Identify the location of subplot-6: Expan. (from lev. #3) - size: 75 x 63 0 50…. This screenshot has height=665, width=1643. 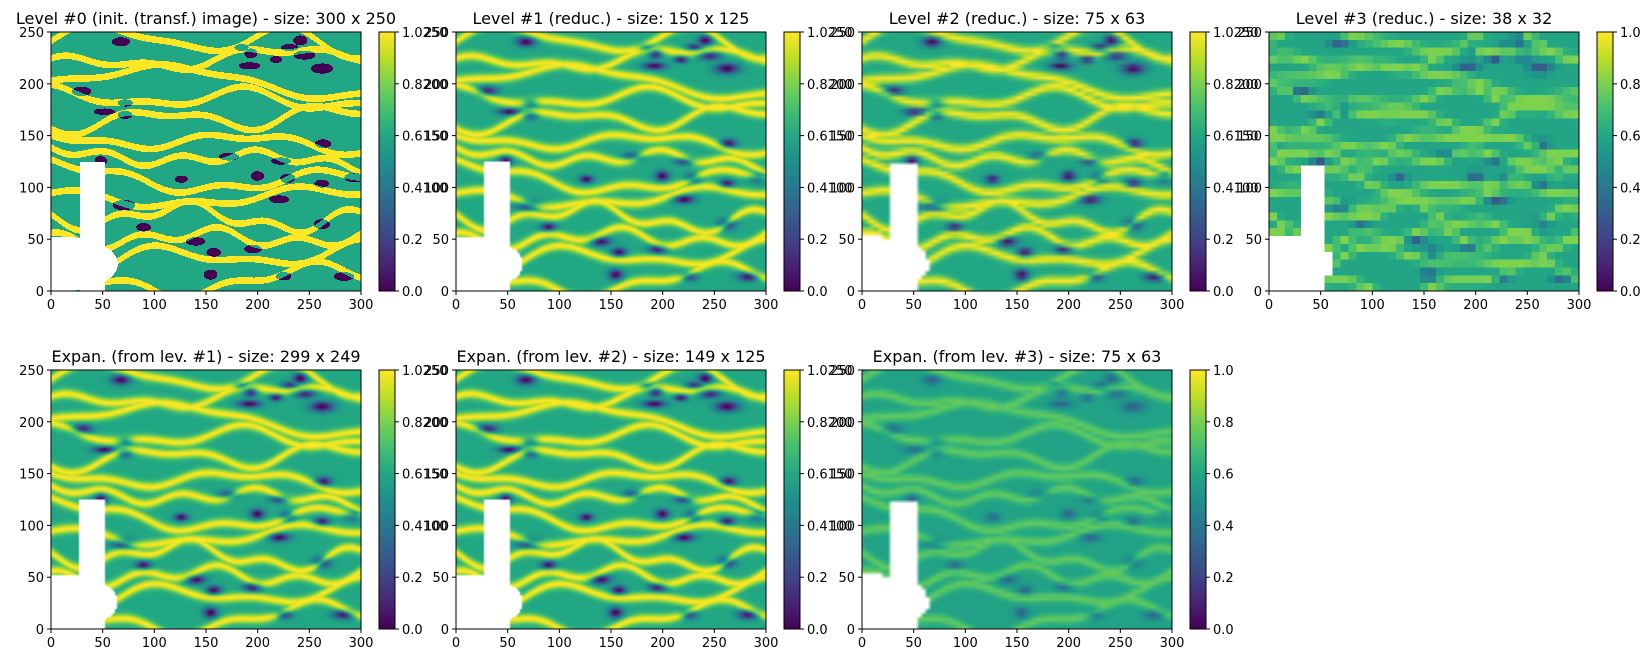
(1032, 499).